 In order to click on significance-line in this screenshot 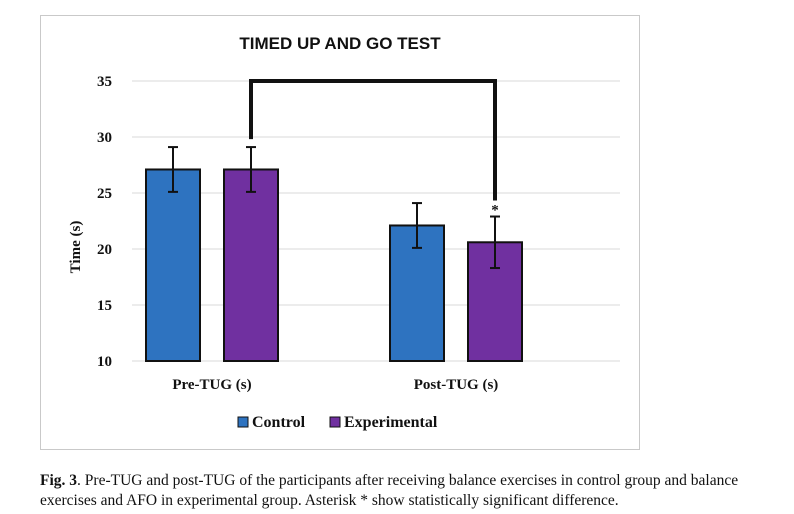, I will do `click(373, 140)`.